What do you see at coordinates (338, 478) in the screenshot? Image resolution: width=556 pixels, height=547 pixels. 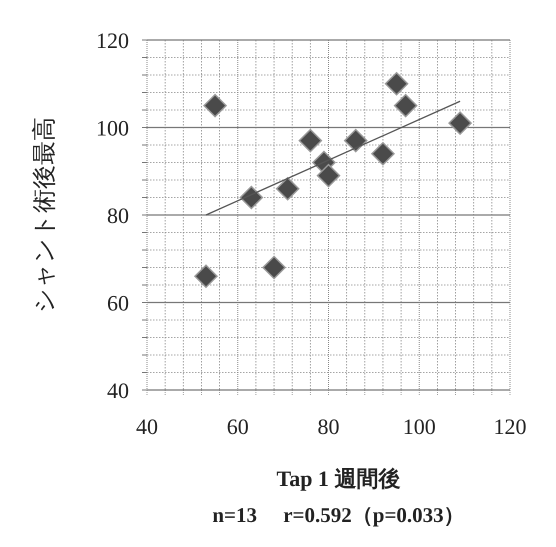 I see `x-axis-title: Tap 1 週間後` at bounding box center [338, 478].